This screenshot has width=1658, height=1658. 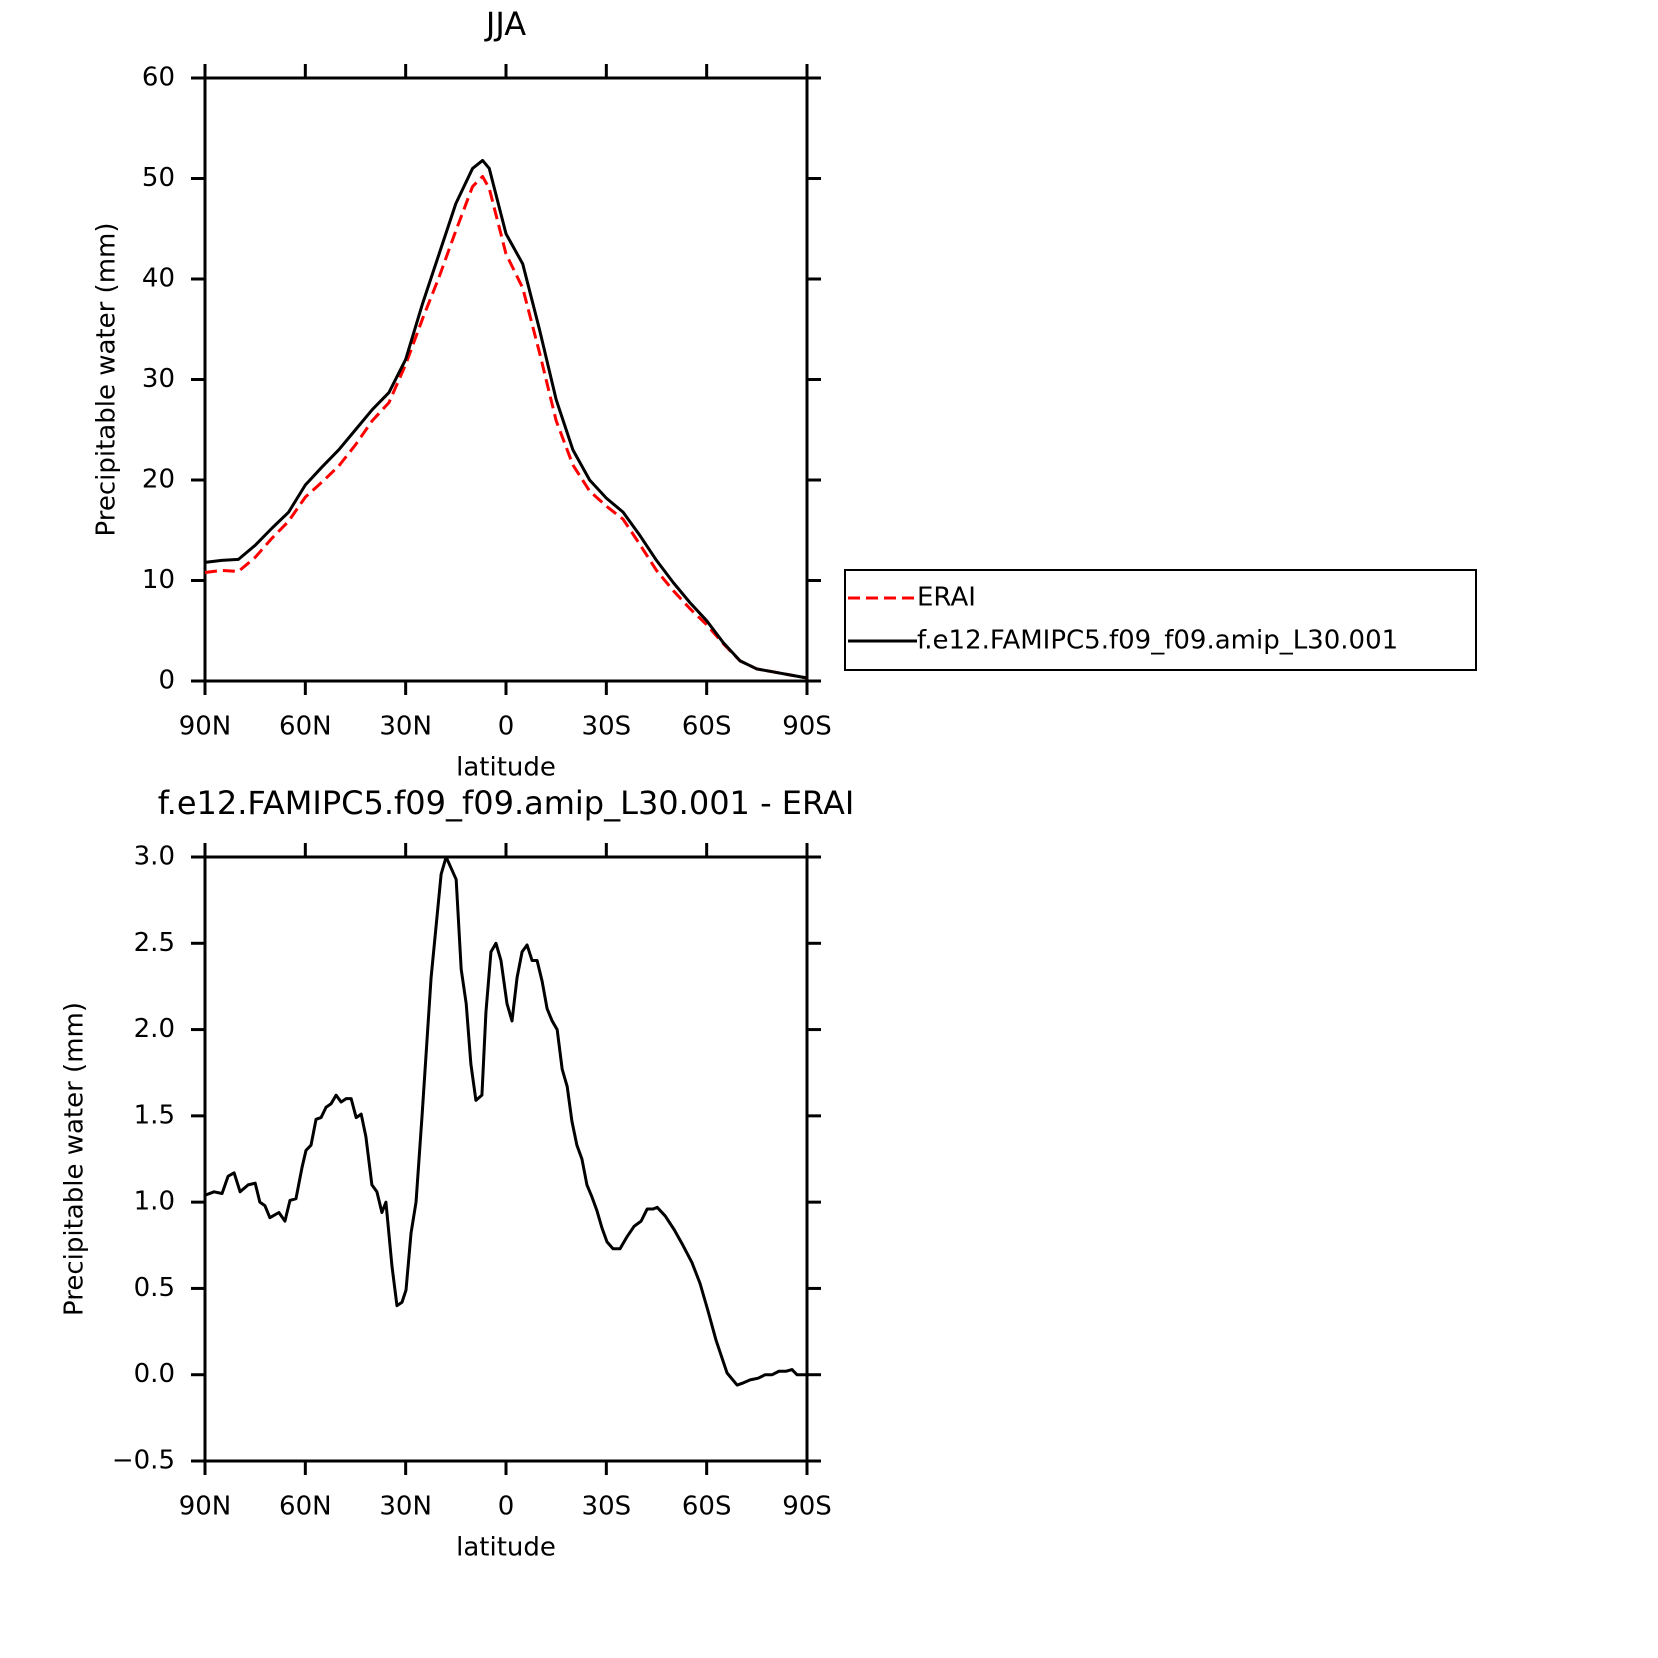 What do you see at coordinates (143, 1461) in the screenshot?
I see `y-tick-label: −0.5` at bounding box center [143, 1461].